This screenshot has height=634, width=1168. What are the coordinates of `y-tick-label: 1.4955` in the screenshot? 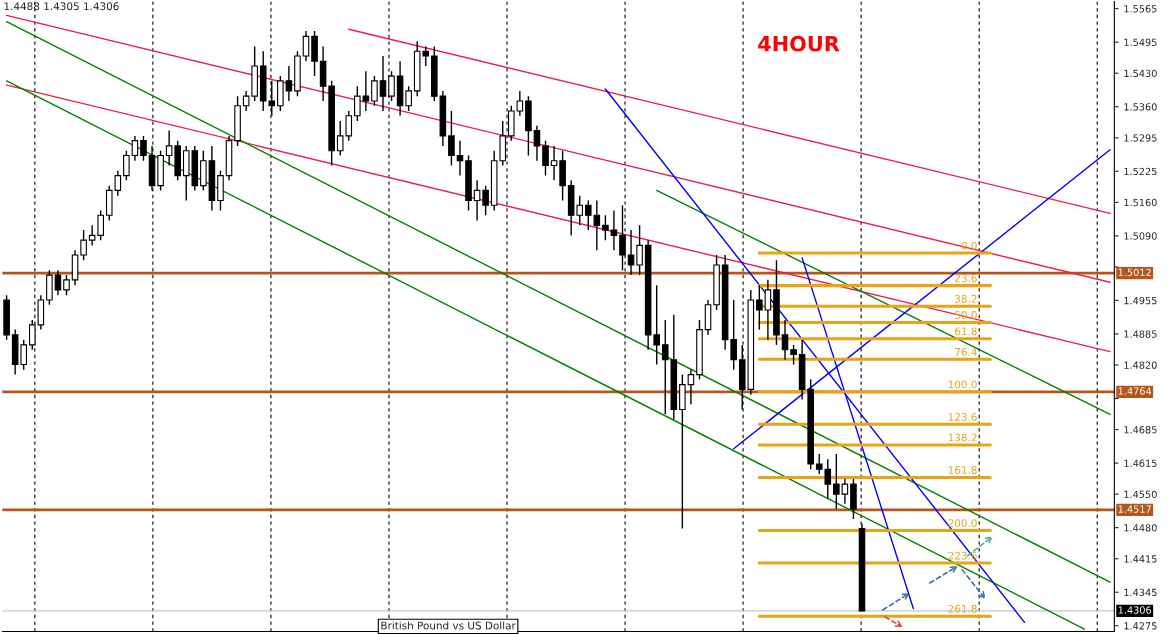 It's located at (1140, 300).